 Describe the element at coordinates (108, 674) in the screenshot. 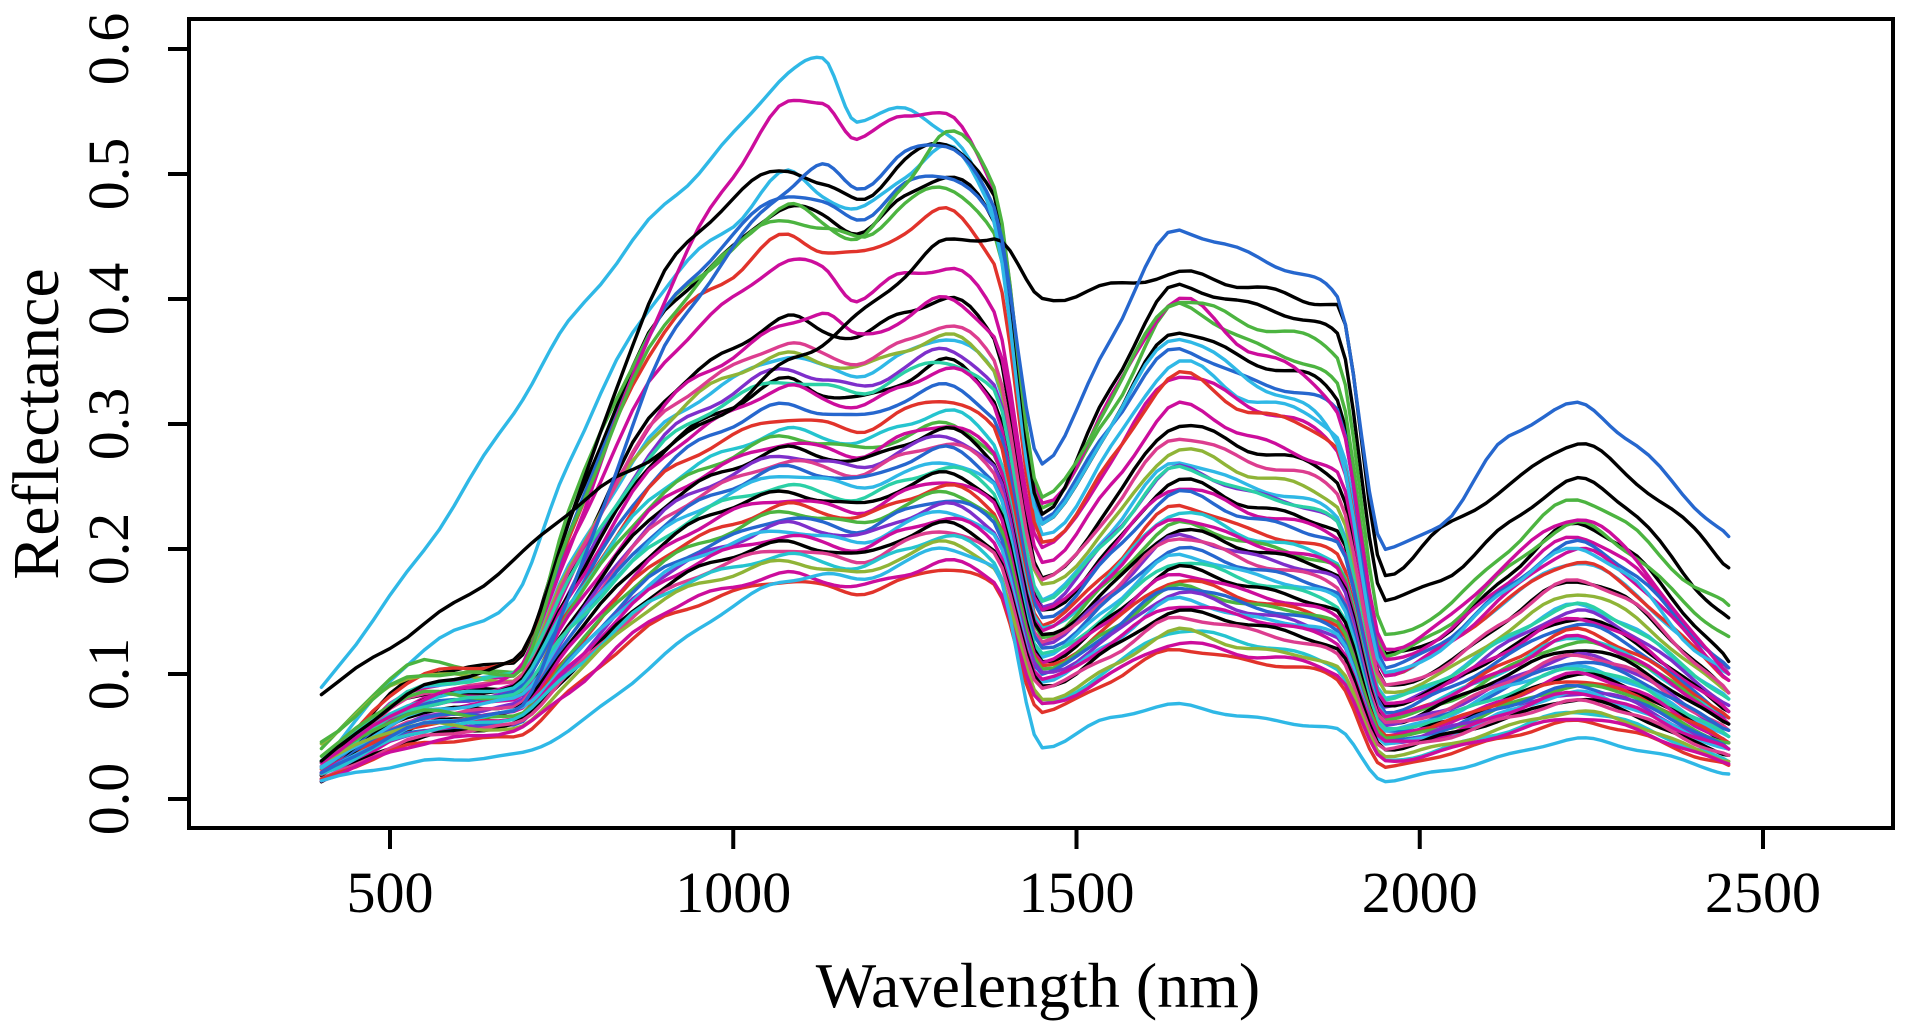

I see `y-tick-label: 0.1` at that location.